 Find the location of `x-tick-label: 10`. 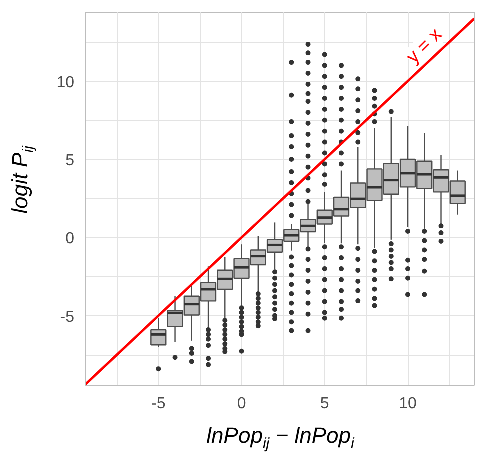

x-tick-label: 10 is located at coordinates (408, 404).